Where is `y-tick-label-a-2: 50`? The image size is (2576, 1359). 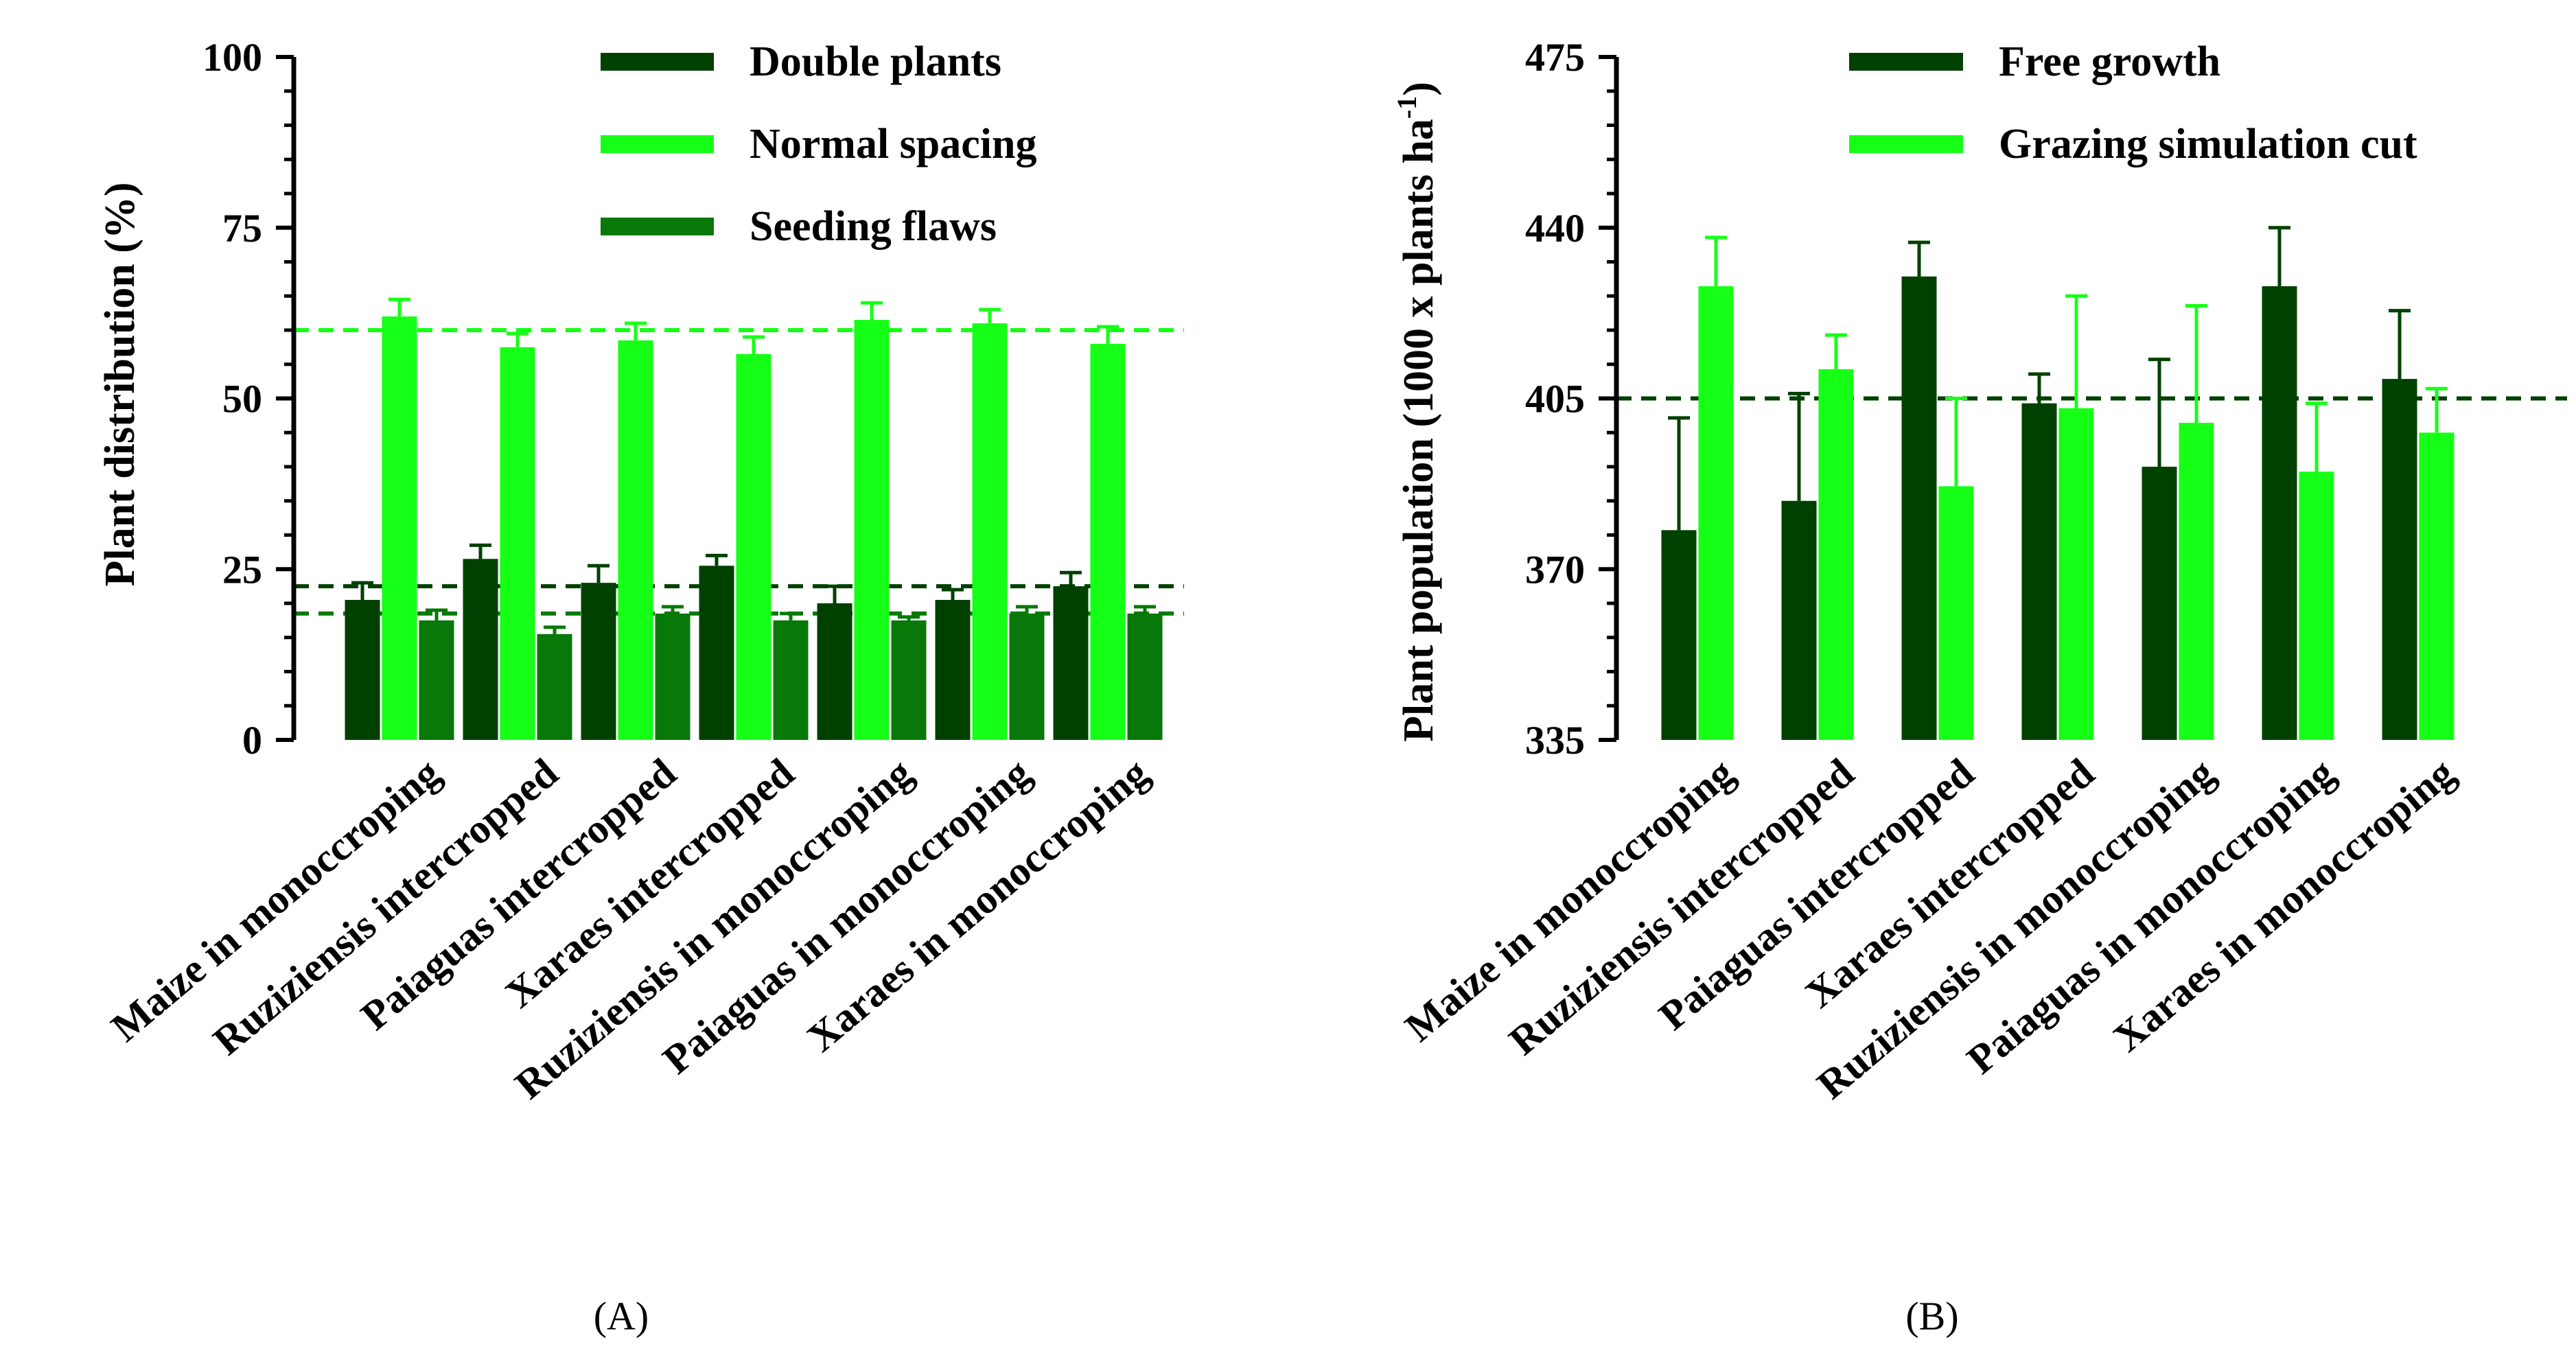
y-tick-label-a-2: 50 is located at coordinates (242, 399).